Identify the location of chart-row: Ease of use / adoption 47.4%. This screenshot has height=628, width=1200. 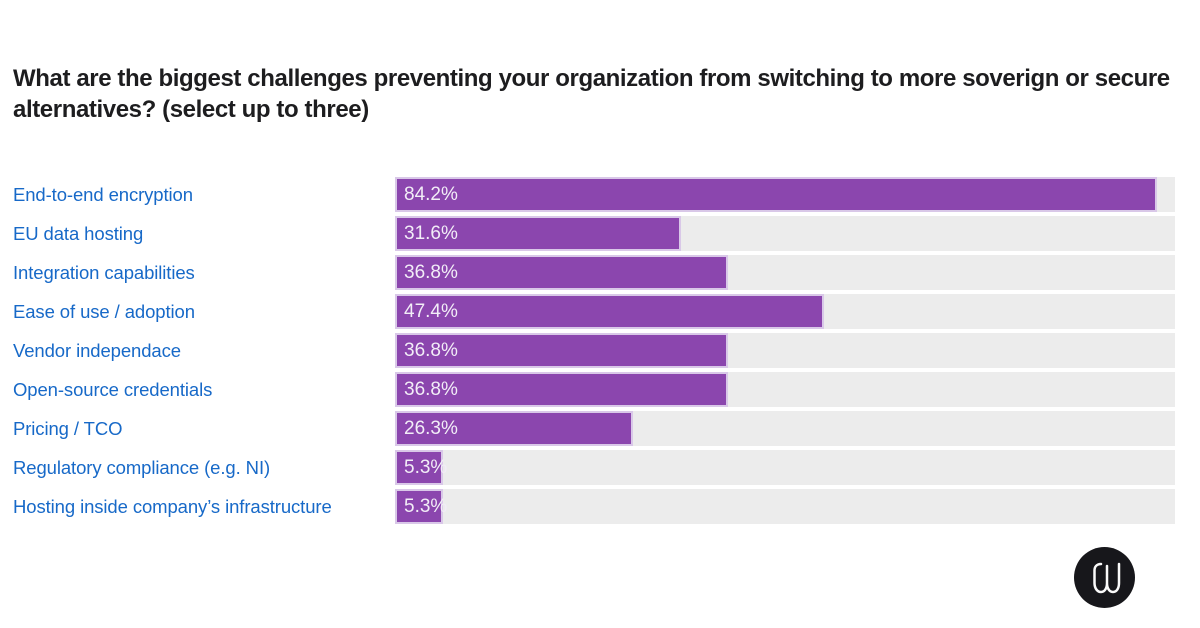
(594, 311).